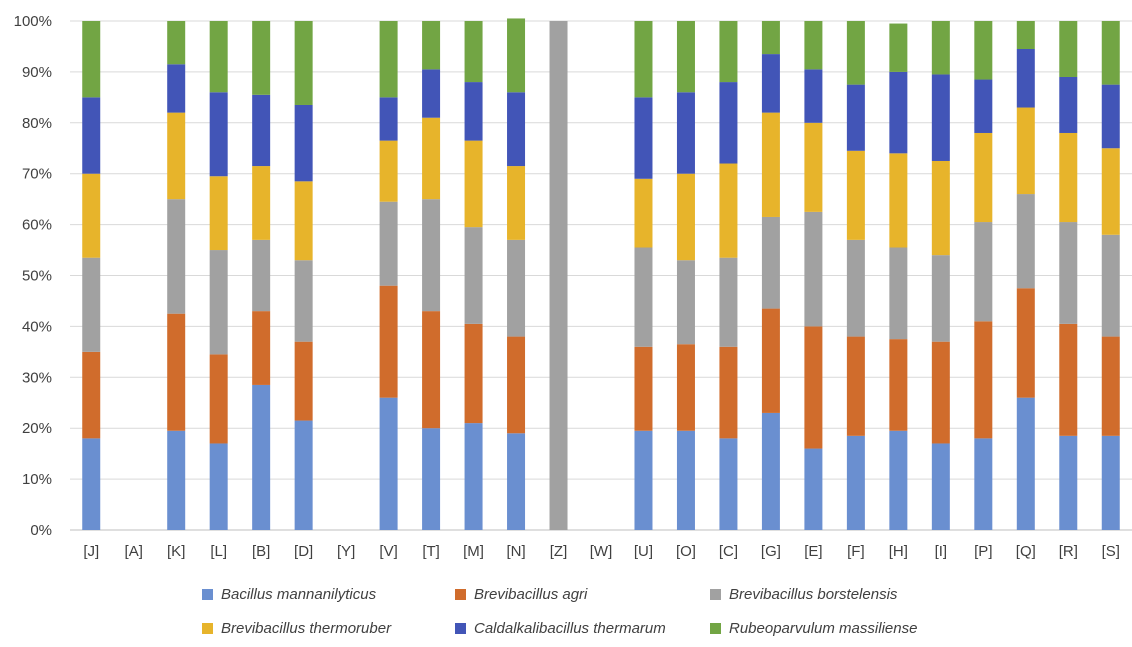 The height and width of the screenshot is (647, 1132). What do you see at coordinates (134, 551) in the screenshot?
I see `x-tick-label: [A]` at bounding box center [134, 551].